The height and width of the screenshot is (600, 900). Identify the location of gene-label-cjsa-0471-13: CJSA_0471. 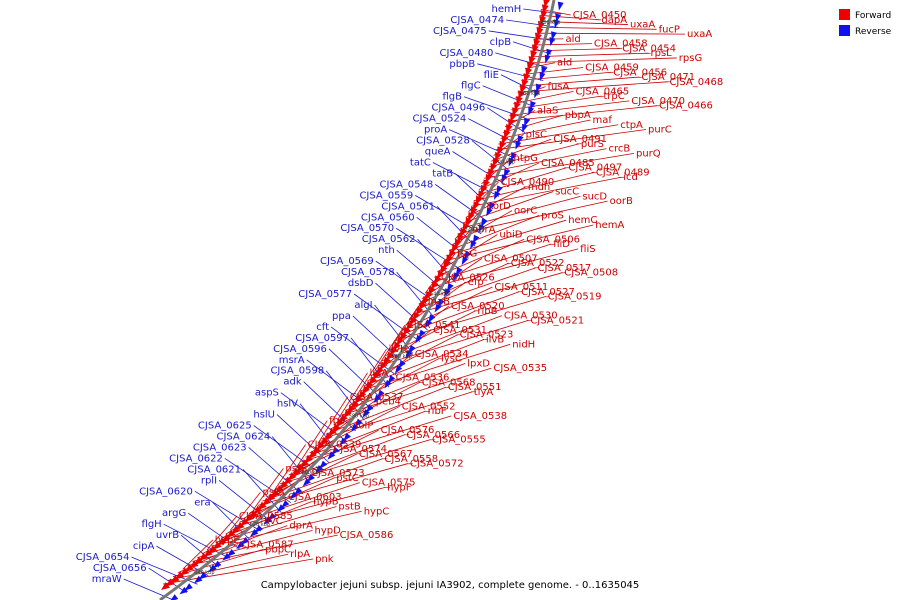
(668, 77).